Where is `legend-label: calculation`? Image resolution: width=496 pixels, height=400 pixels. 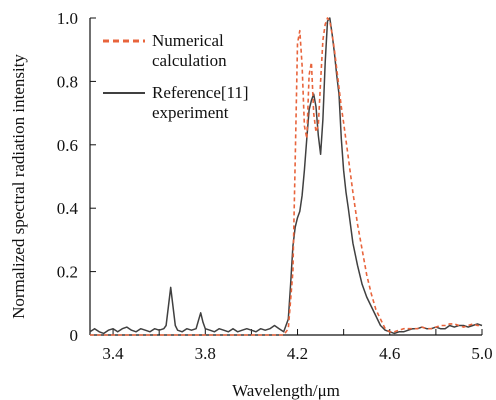
legend-label: calculation is located at coordinates (189, 60).